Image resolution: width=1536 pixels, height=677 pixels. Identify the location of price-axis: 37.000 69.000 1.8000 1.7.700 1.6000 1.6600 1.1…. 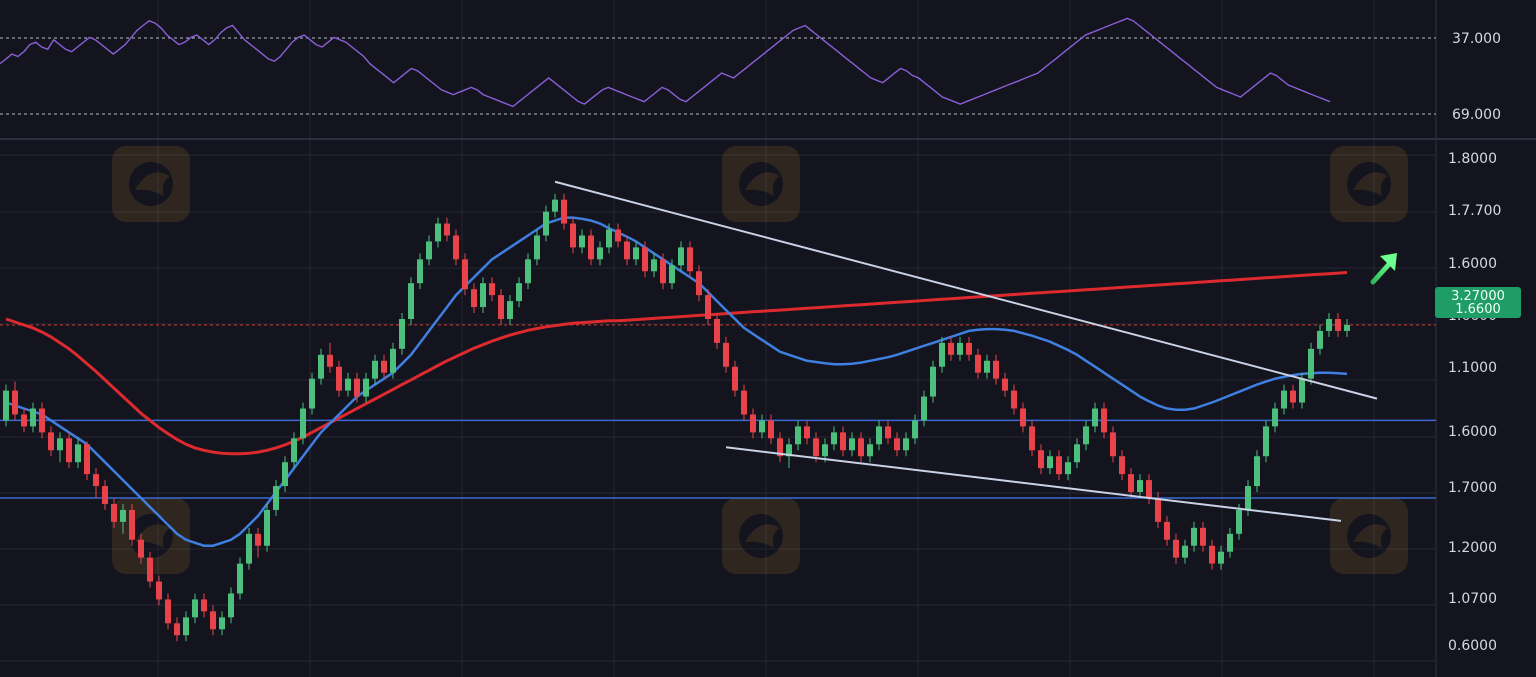
(1474, 342).